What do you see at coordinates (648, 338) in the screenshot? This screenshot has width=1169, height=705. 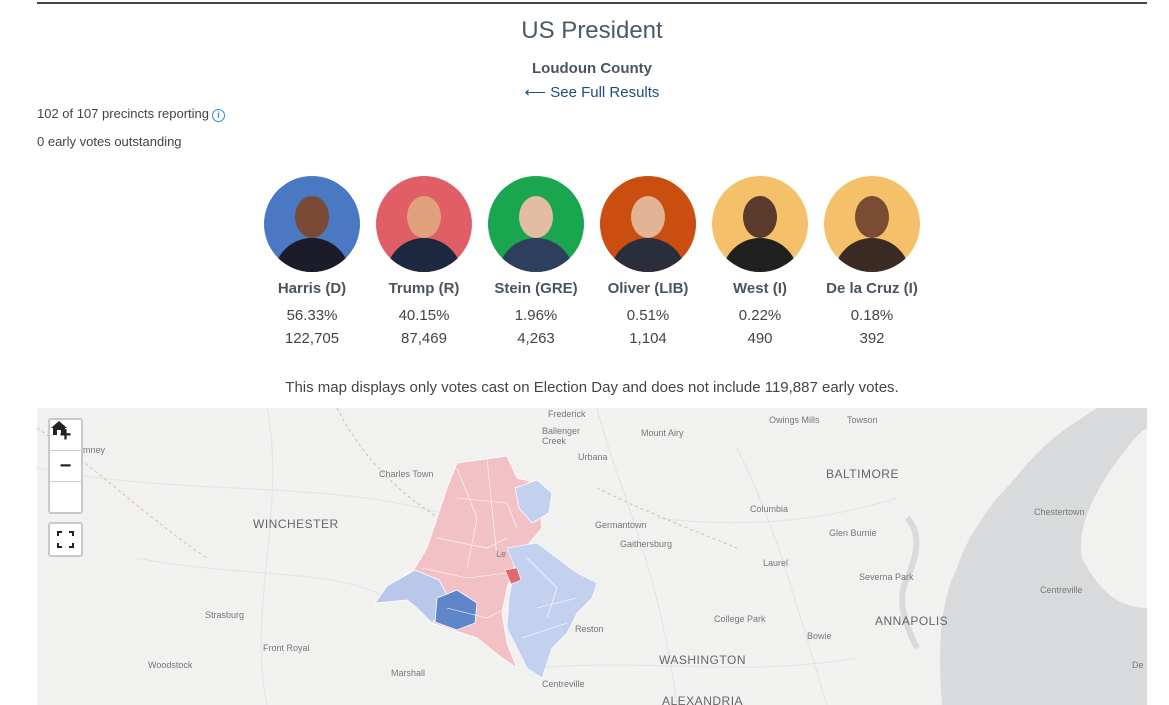 I see `candidate-votes: 1,104` at bounding box center [648, 338].